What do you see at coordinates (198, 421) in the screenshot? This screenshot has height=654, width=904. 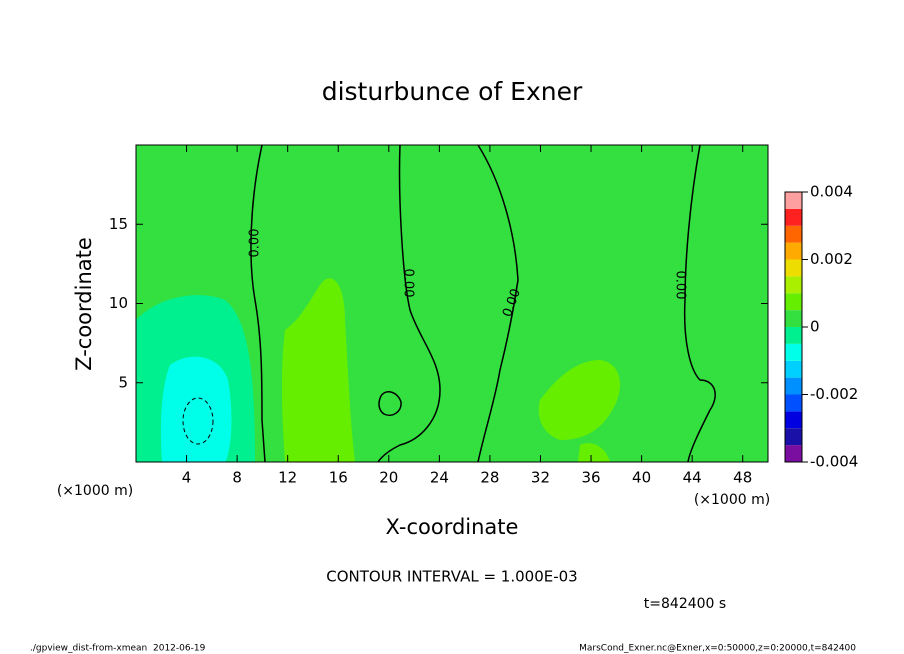 I see `contour-line-negative` at bounding box center [198, 421].